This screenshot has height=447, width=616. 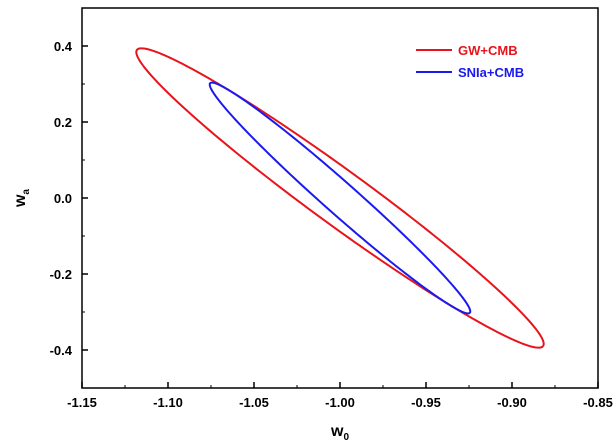 What do you see at coordinates (426, 402) in the screenshot?
I see `x-tick-label: -0.95` at bounding box center [426, 402].